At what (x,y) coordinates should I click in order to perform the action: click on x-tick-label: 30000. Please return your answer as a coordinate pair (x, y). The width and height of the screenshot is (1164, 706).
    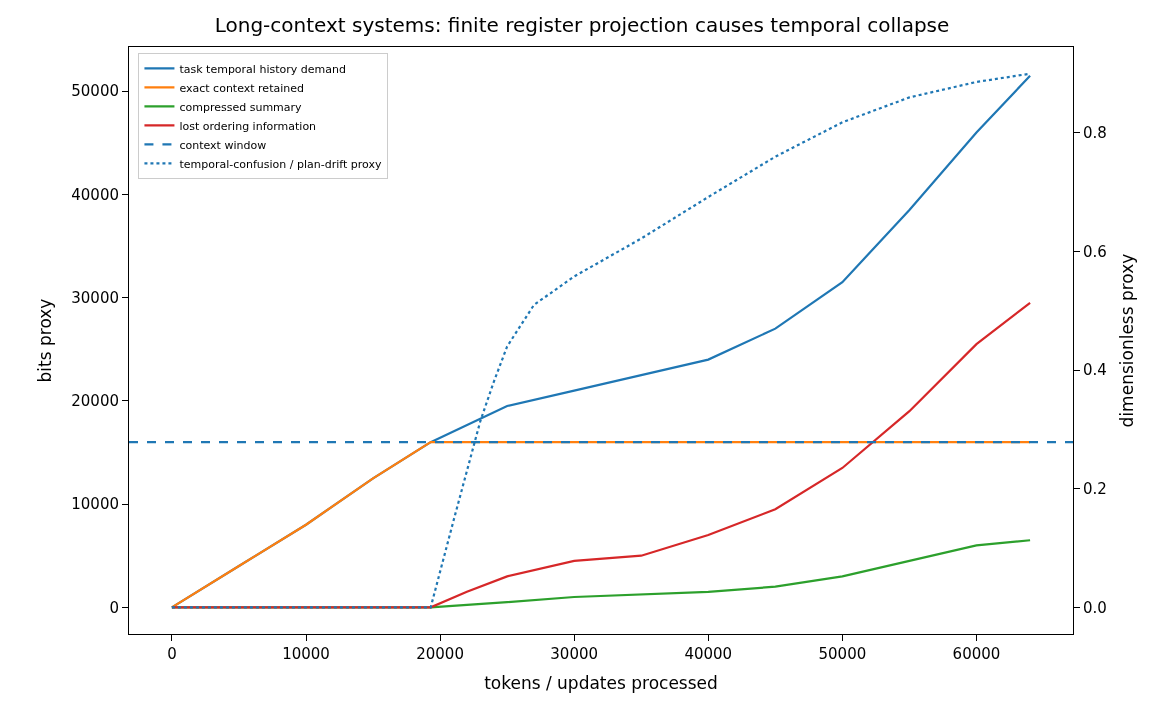
    Looking at the image, I should click on (574, 654).